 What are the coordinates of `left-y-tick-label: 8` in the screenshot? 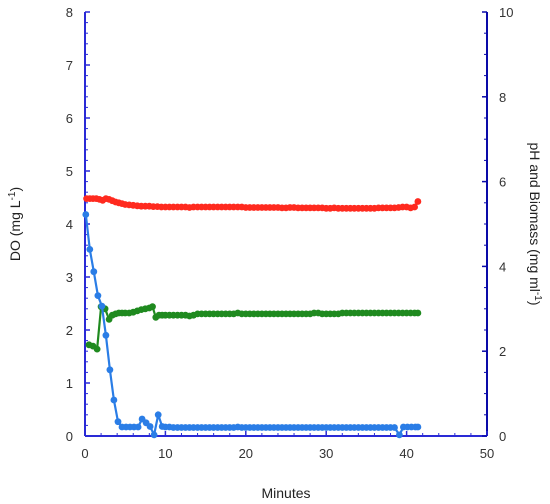 It's located at (69, 12).